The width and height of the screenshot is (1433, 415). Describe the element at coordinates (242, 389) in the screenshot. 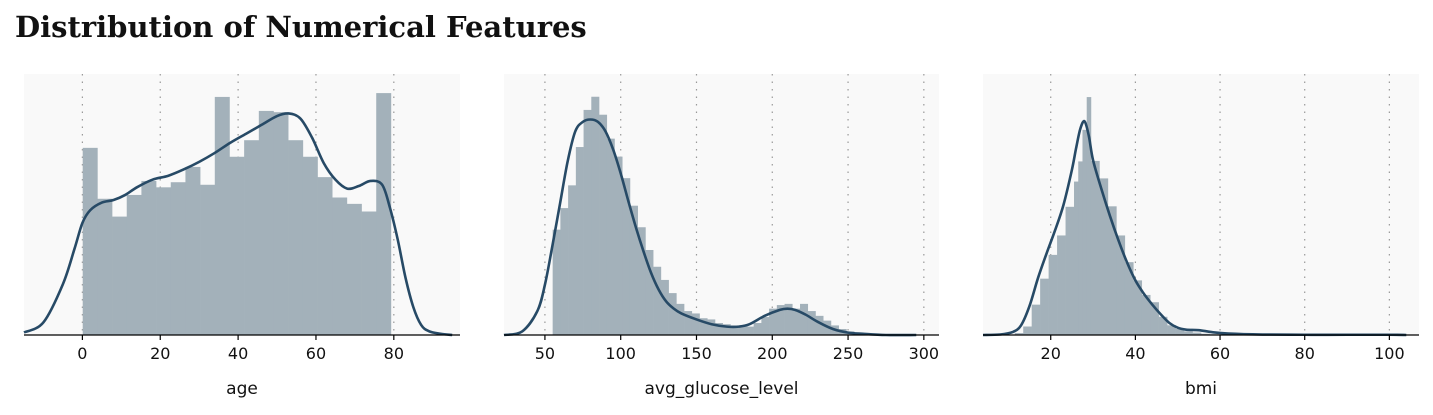

I see `x-axis-label: age` at that location.